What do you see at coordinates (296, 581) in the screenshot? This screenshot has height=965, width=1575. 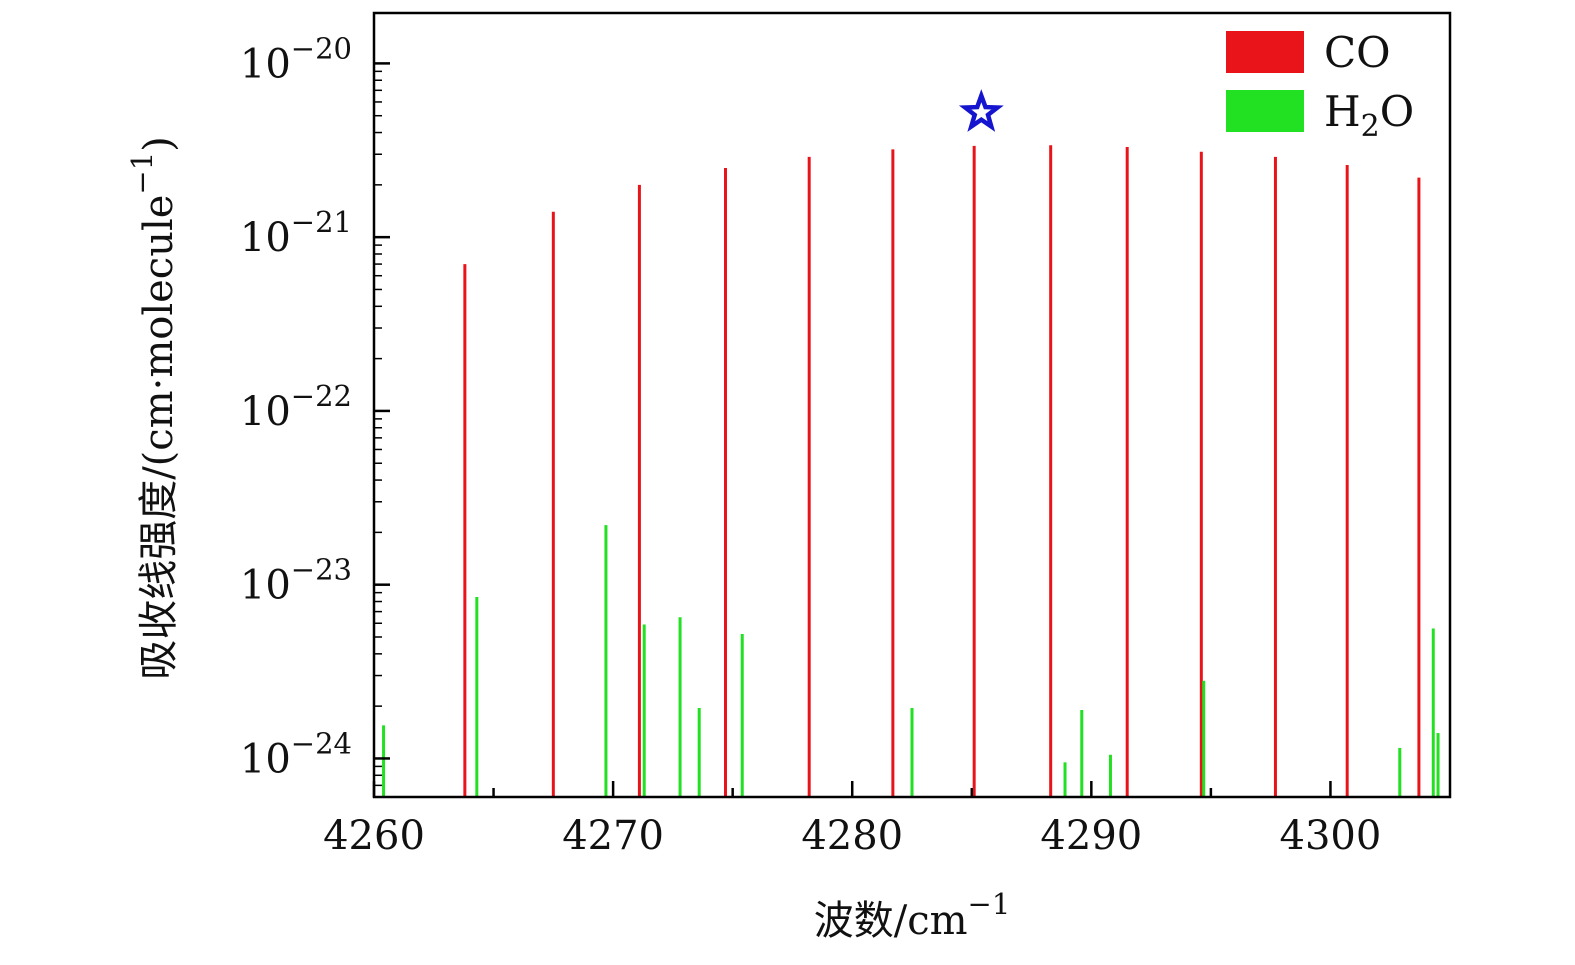 I see `y-tick-label-3: 10−23` at bounding box center [296, 581].